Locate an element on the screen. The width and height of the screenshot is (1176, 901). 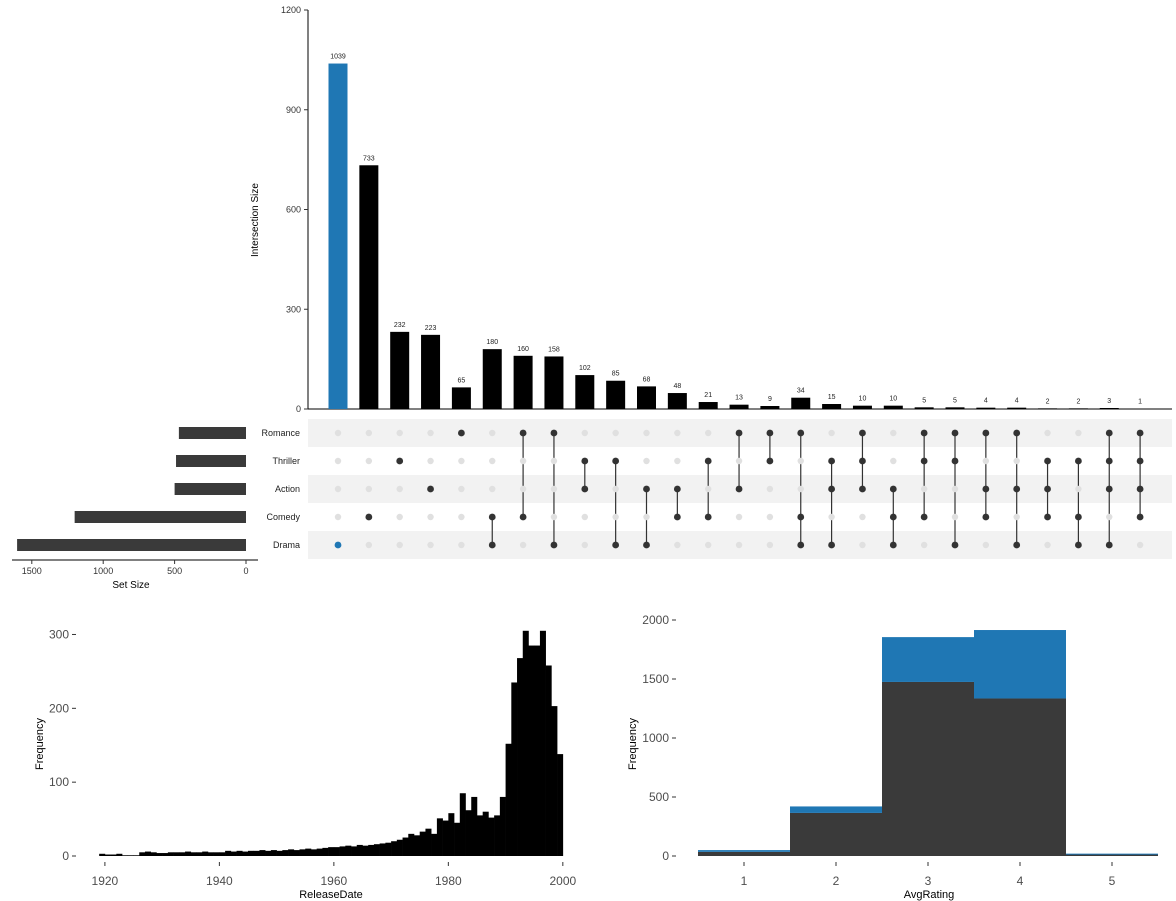
x-axis-title: AvgRating is located at coordinates (929, 895).